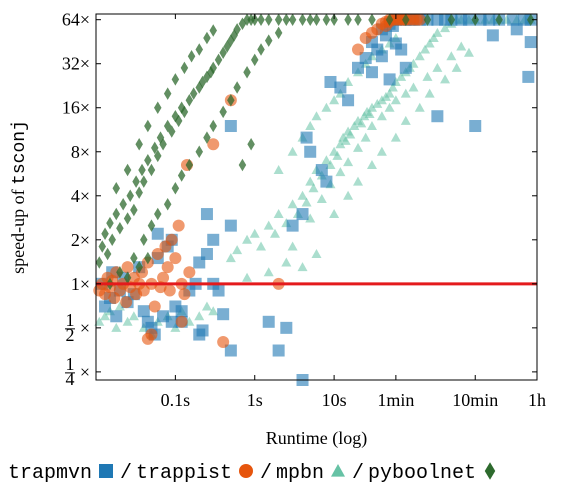 Image resolution: width=579 pixels, height=490 pixels. What do you see at coordinates (76, 64) in the screenshot?
I see `y-tick-label: 32×` at bounding box center [76, 64].